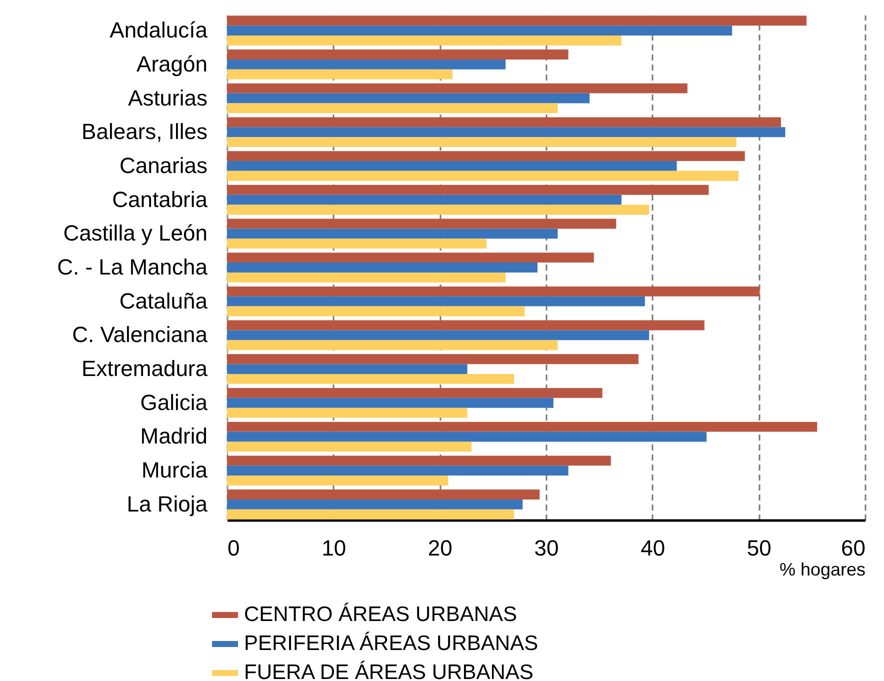 The width and height of the screenshot is (884, 681). I want to click on y-tick-label: Cantabria, so click(160, 199).